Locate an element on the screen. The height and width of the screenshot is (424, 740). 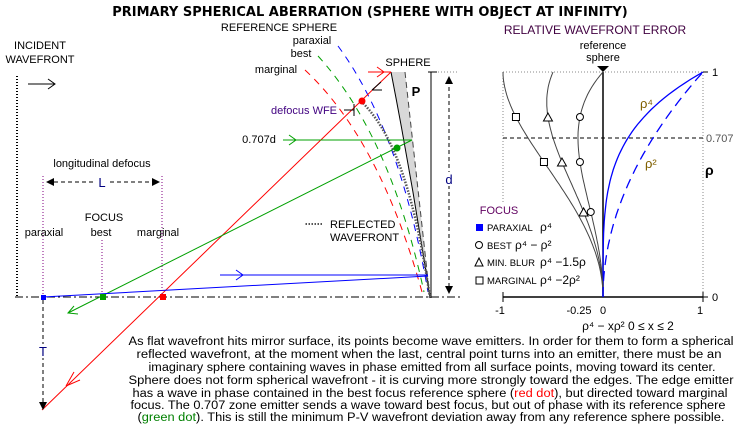
caption-text: ), but directed toward marginal is located at coordinates (640, 394).